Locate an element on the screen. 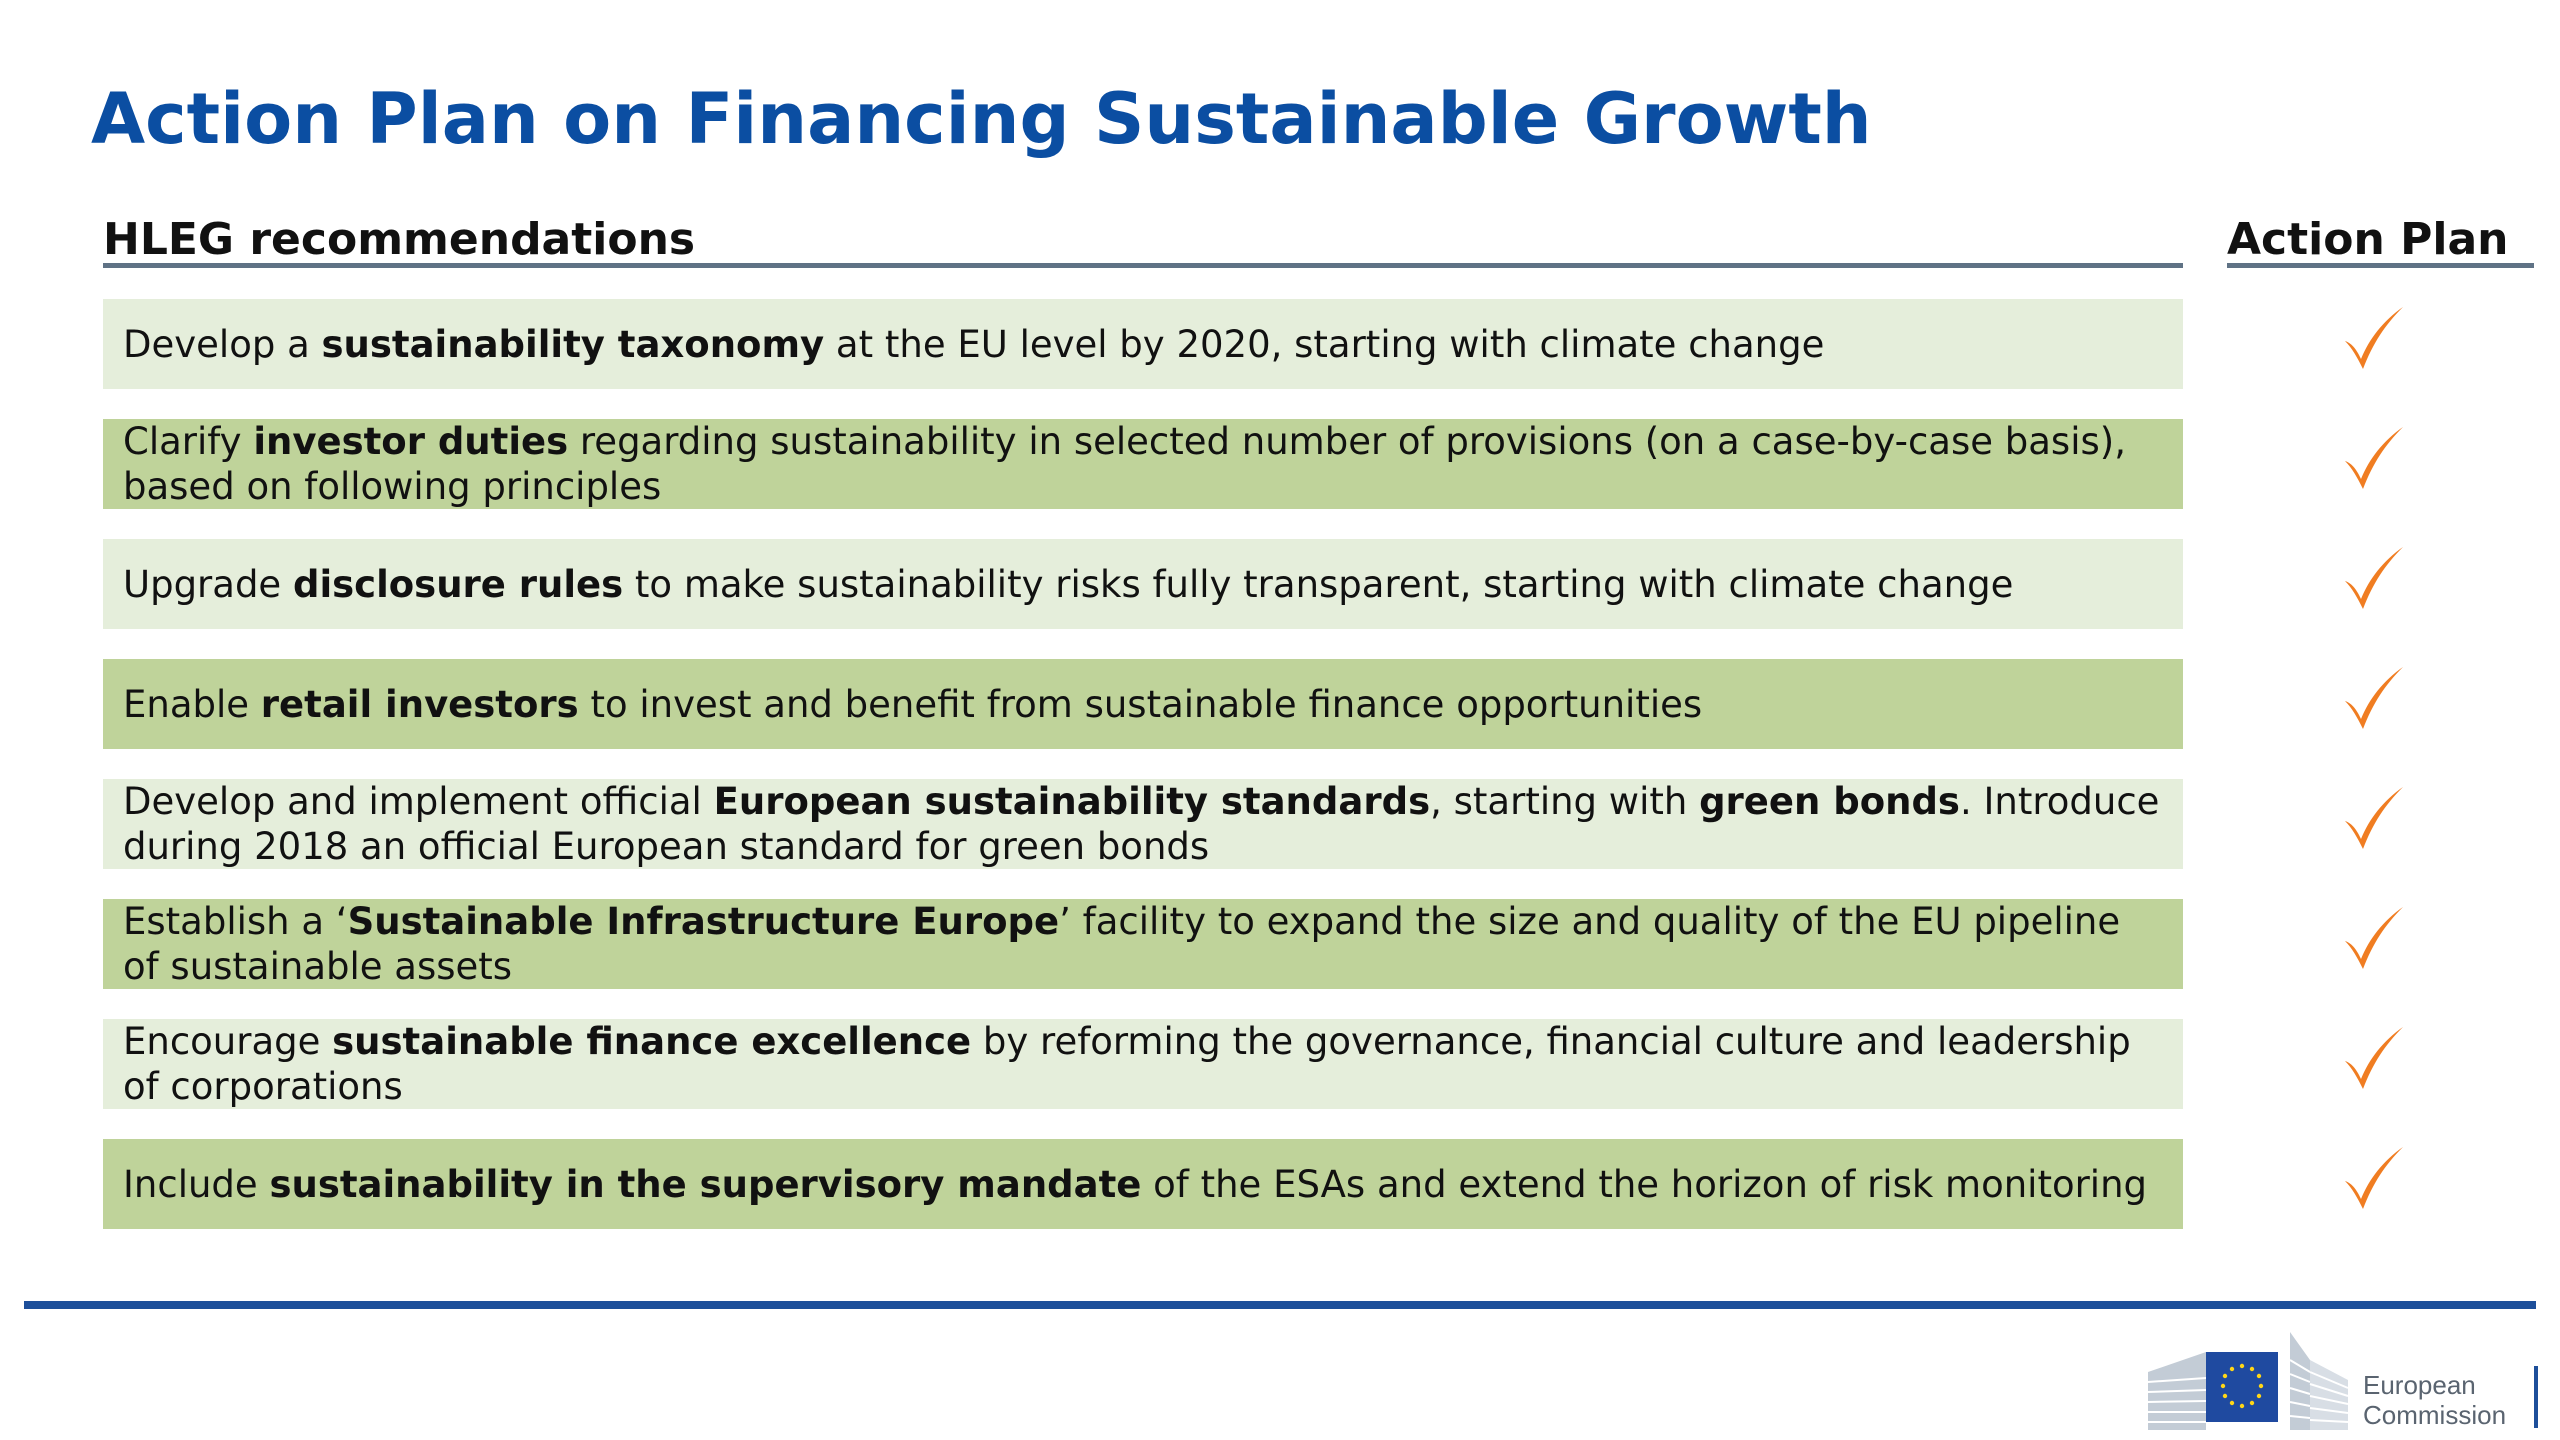 Image resolution: width=2560 pixels, height=1440 pixels. recommendation-keyword: green bonds is located at coordinates (1829, 801).